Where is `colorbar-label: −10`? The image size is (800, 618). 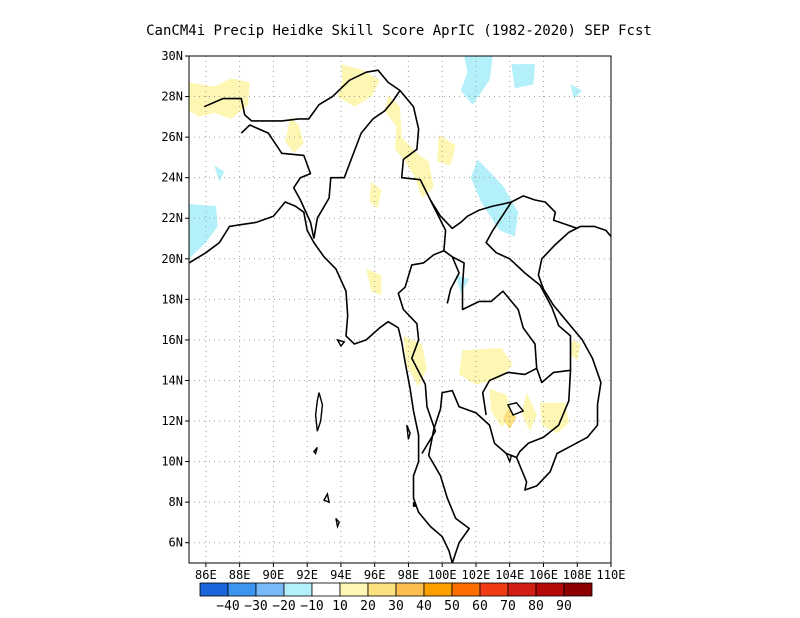
colorbar-label: −10 is located at coordinates (311, 606).